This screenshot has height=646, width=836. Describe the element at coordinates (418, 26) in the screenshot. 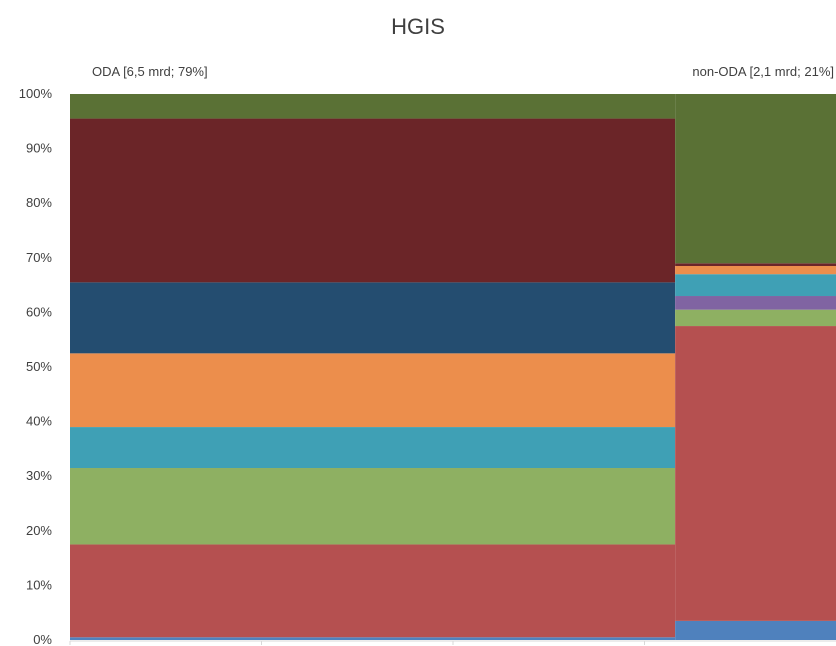

I see `chart-title: HGIS` at that location.